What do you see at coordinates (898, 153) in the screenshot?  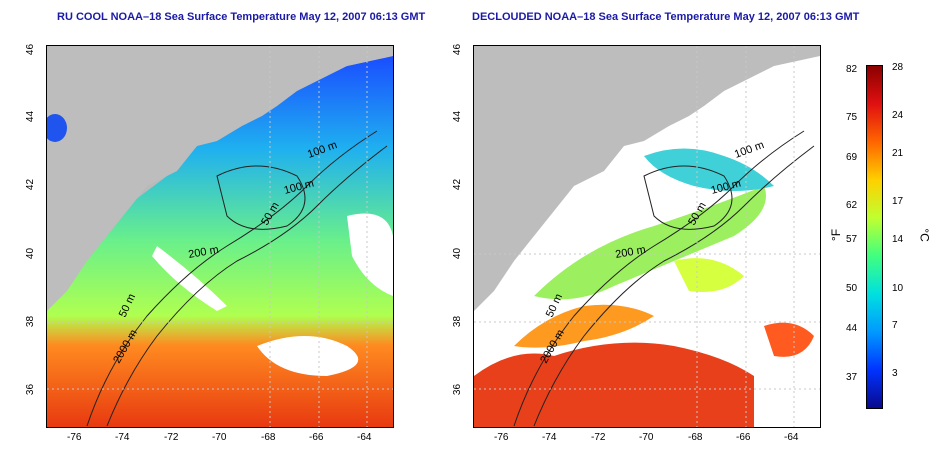 I see `celsius-tick: 21` at bounding box center [898, 153].